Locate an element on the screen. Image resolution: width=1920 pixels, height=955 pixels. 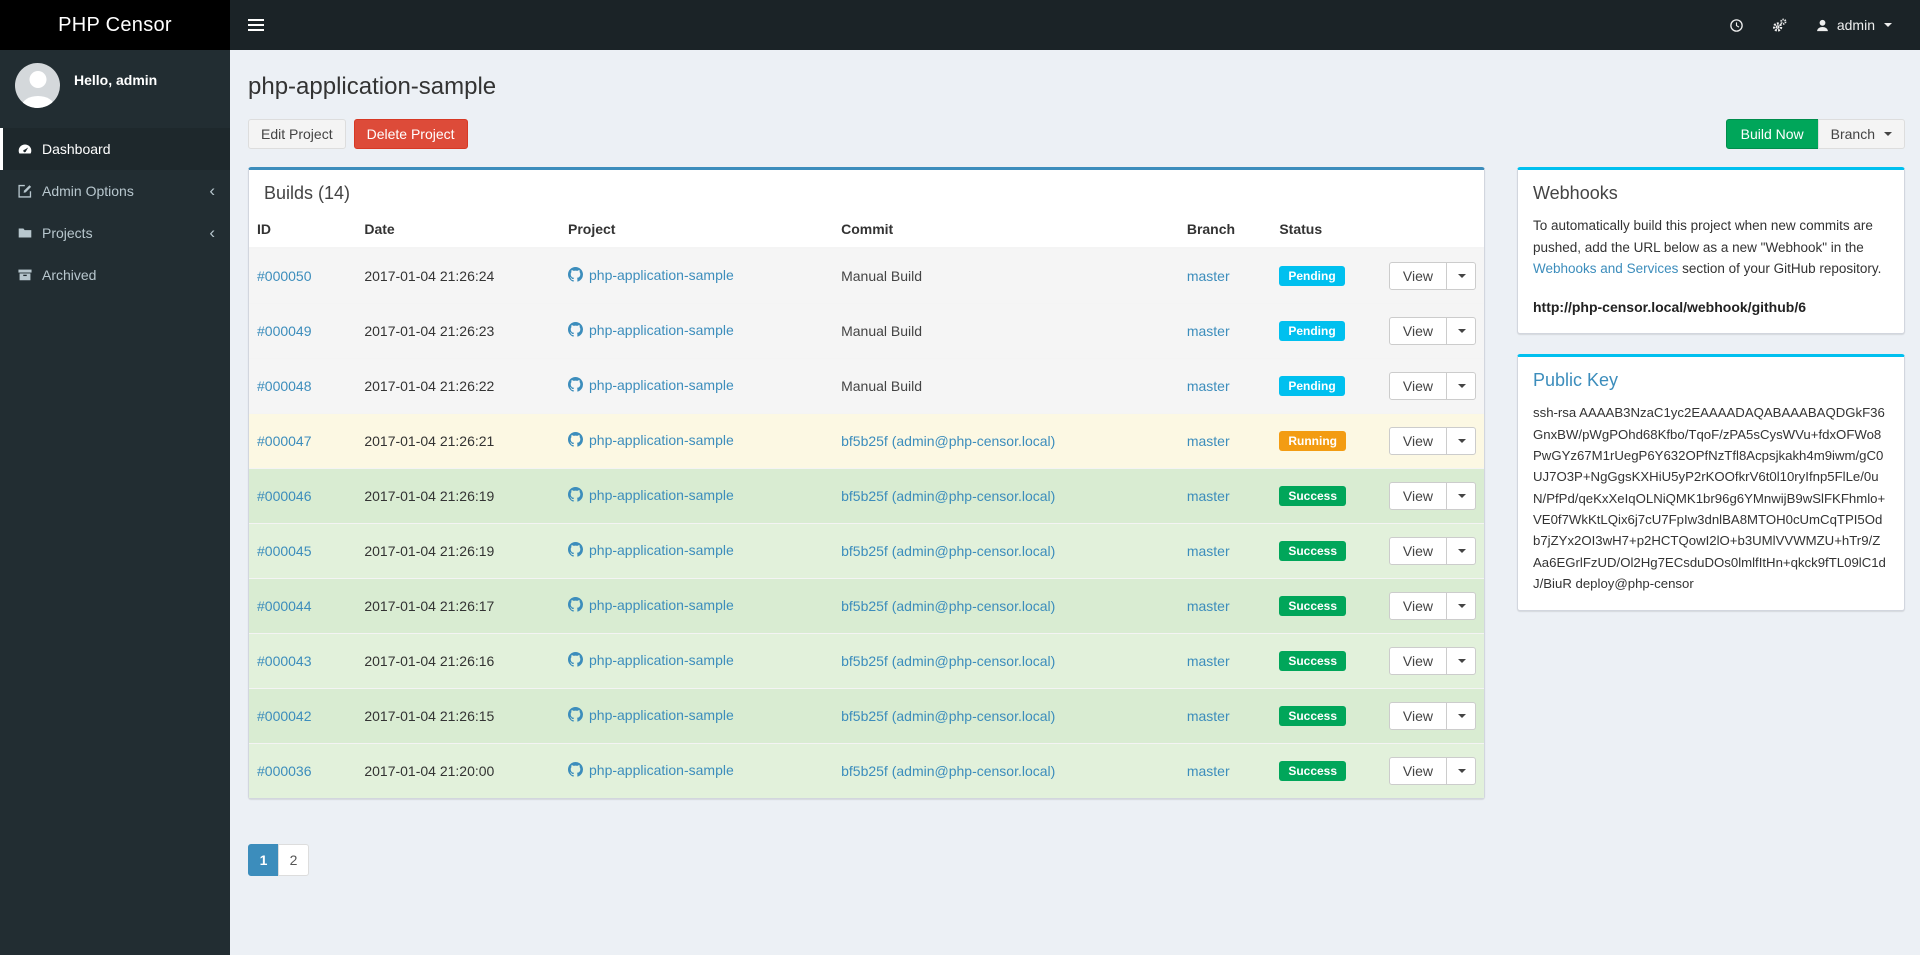
app-logo: PHP Censor is located at coordinates (115, 25).